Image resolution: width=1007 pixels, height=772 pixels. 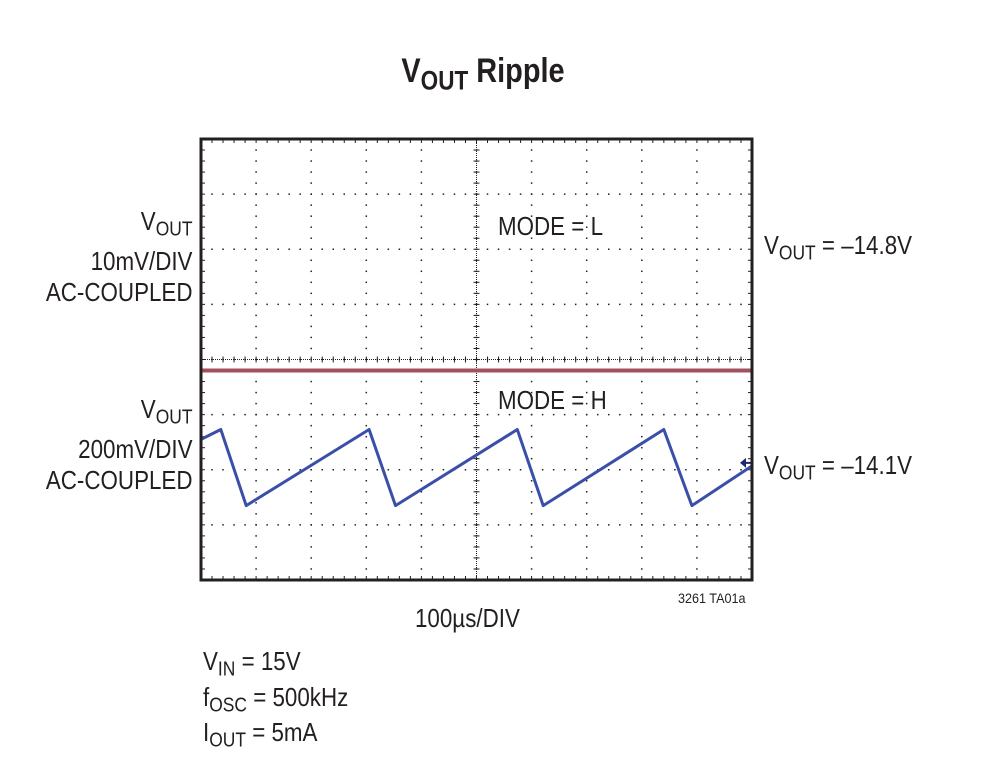 What do you see at coordinates (260, 735) in the screenshot?
I see `condition-iout: IOUT = 5mA` at bounding box center [260, 735].